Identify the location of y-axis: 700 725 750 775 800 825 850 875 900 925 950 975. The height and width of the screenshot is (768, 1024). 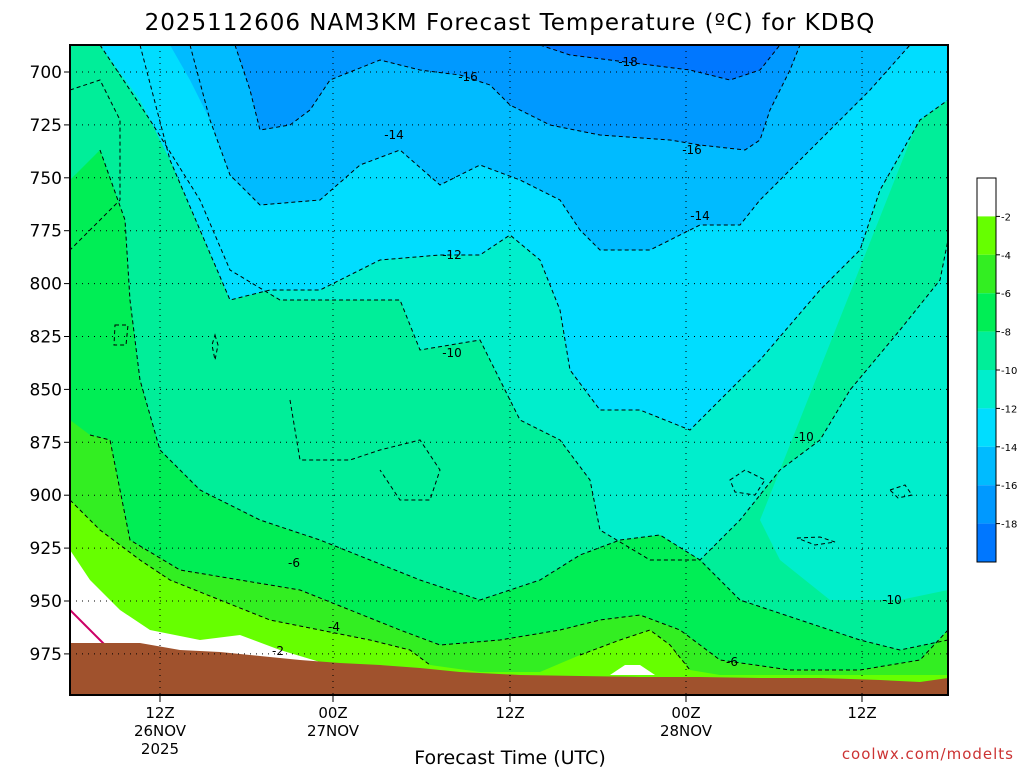
(50, 364).